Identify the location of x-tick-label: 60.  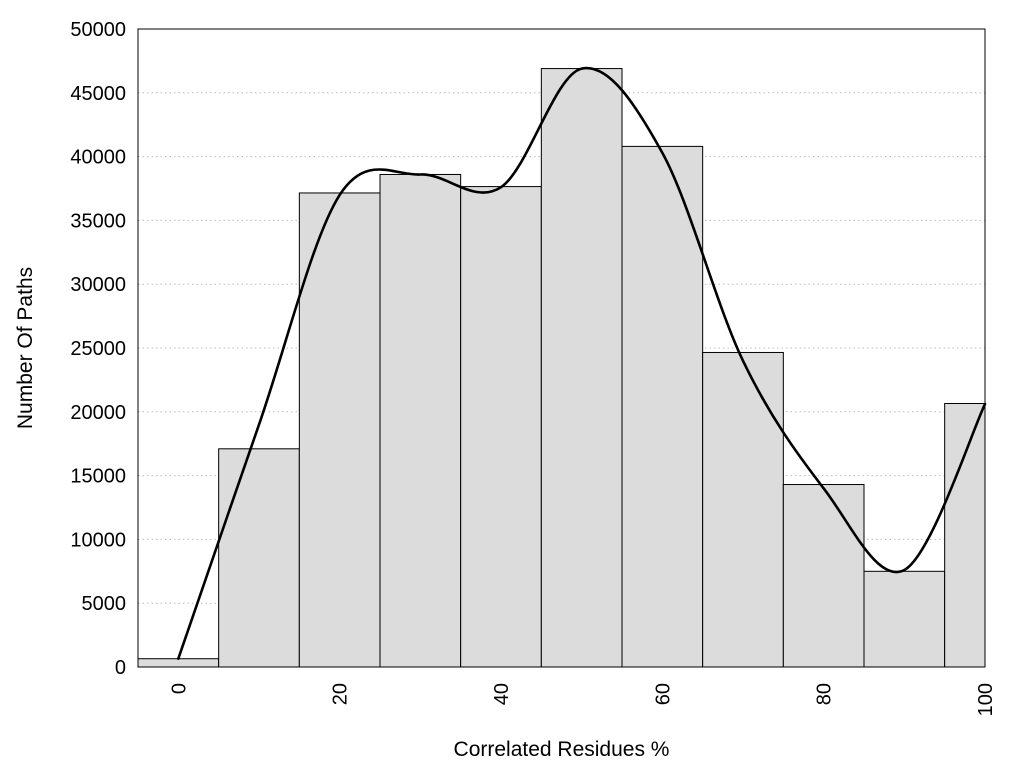
(663, 694).